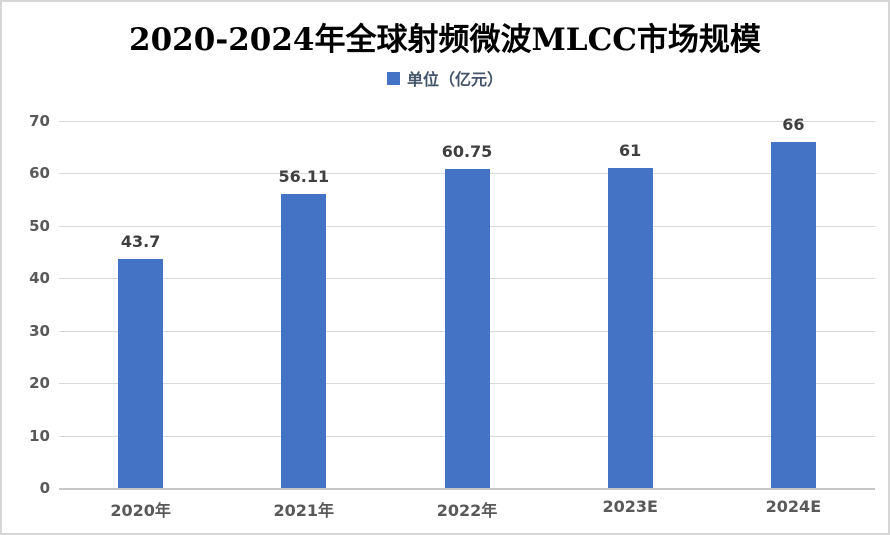 This screenshot has height=535, width=890. I want to click on bar-2020年, so click(141, 373).